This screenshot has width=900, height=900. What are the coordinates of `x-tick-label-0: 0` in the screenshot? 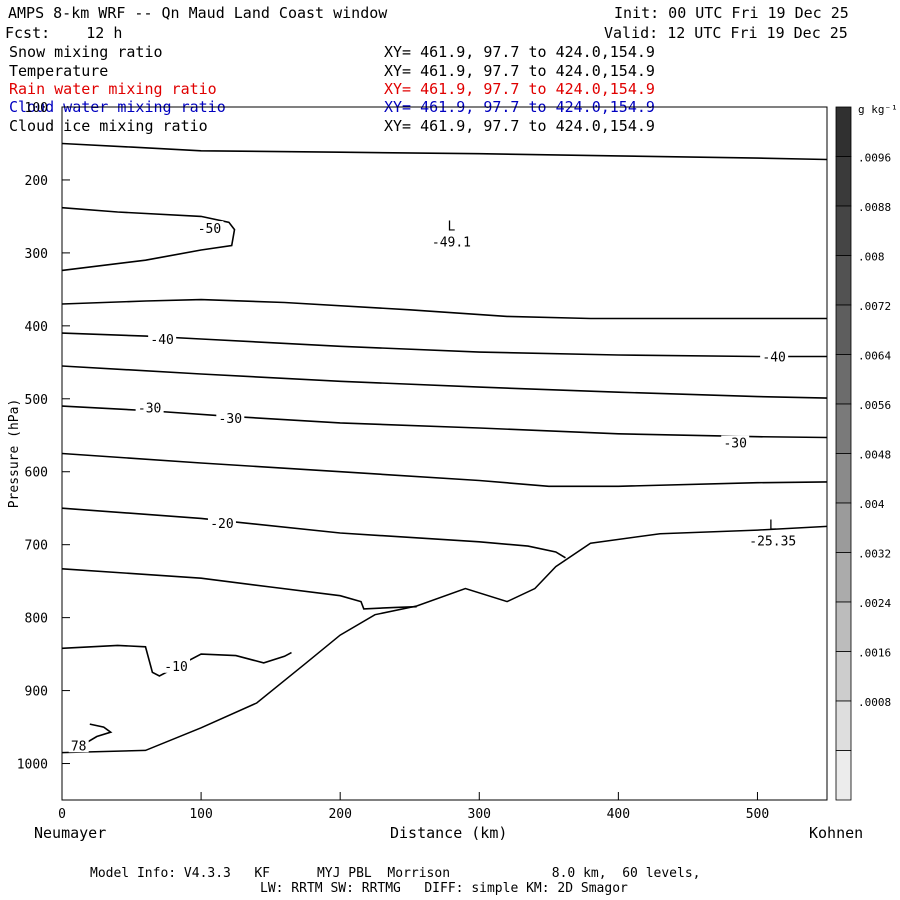 It's located at (62, 814).